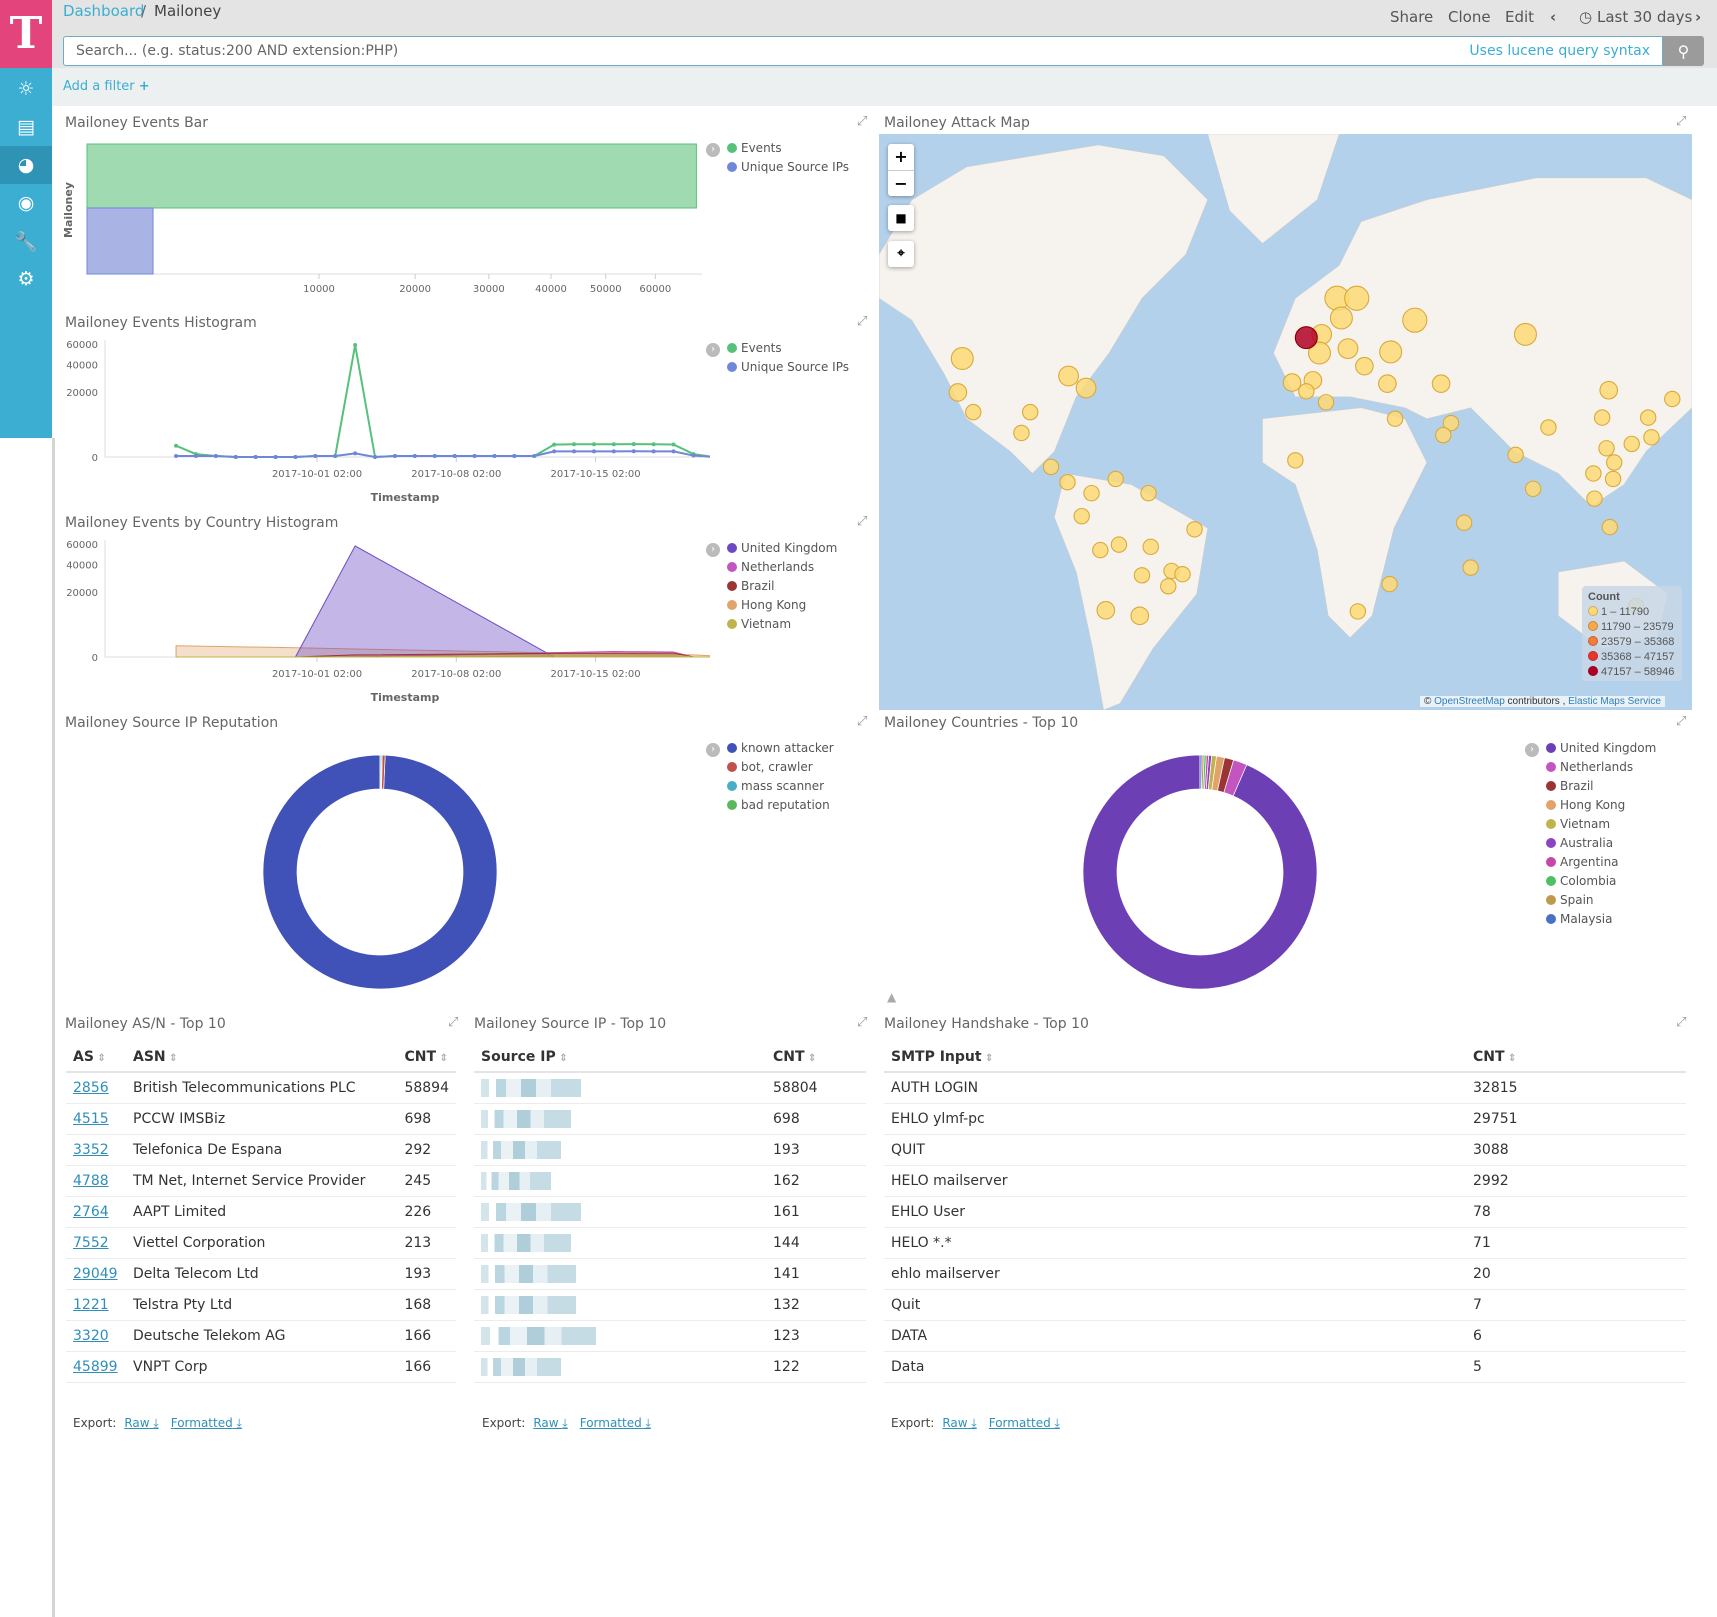 Image resolution: width=1717 pixels, height=1617 pixels. I want to click on as-link: 3352, so click(91, 1149).